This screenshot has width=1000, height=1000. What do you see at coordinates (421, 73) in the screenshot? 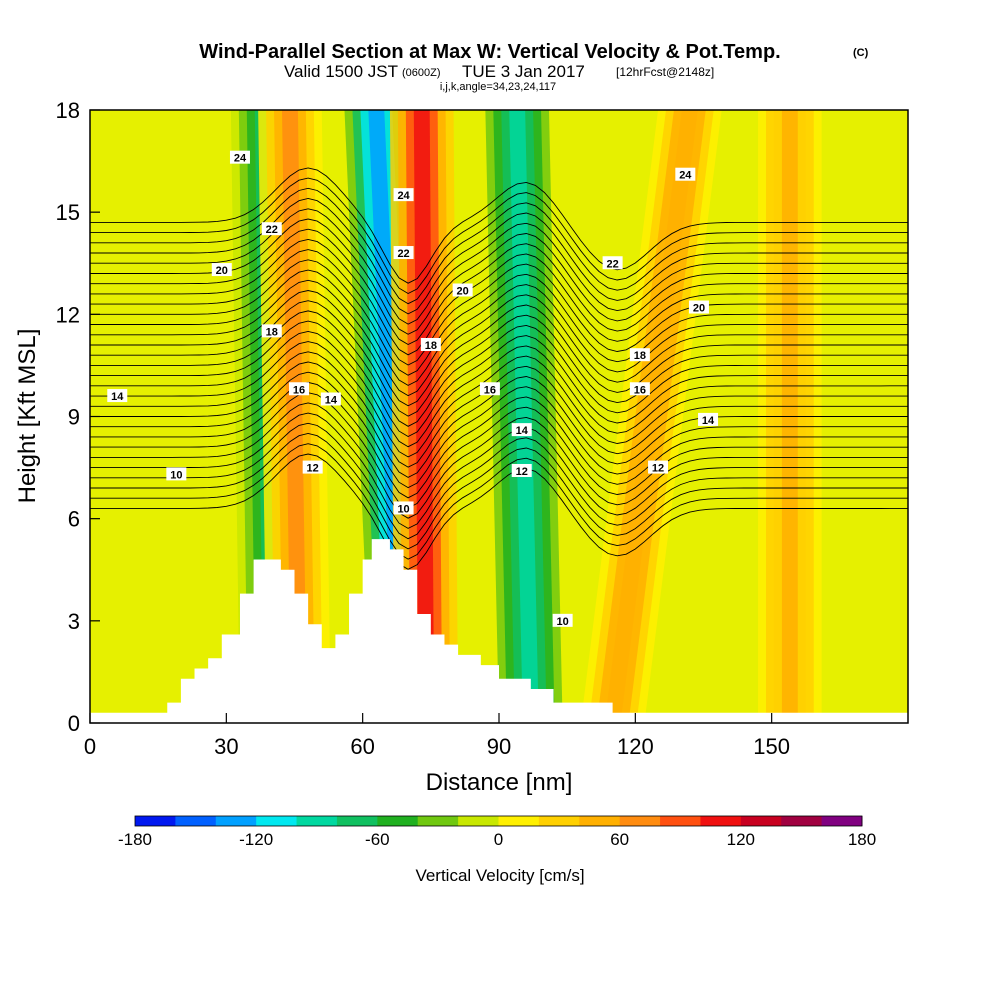
I see `valid-time-utc: (0600Z)` at bounding box center [421, 73].